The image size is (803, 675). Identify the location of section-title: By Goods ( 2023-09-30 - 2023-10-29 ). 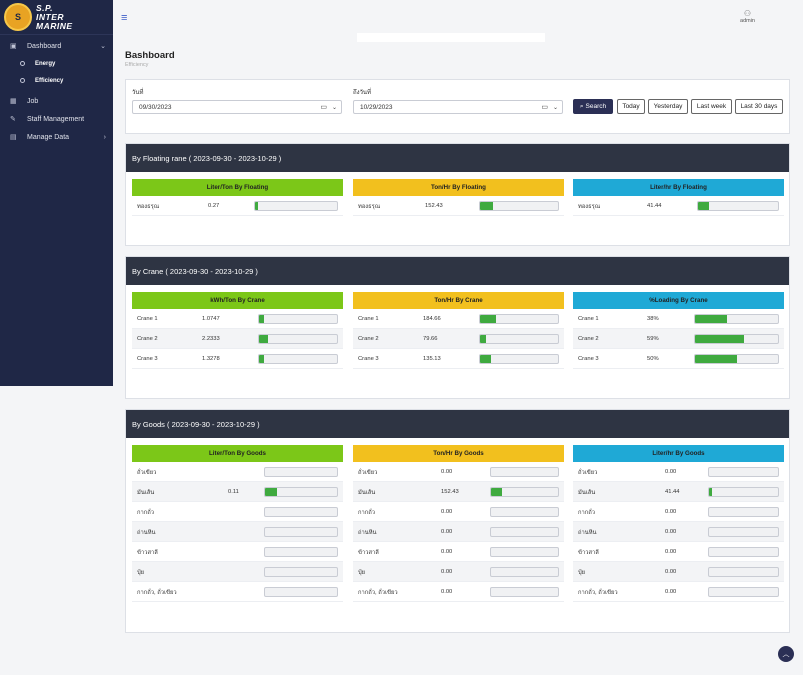
(457, 424).